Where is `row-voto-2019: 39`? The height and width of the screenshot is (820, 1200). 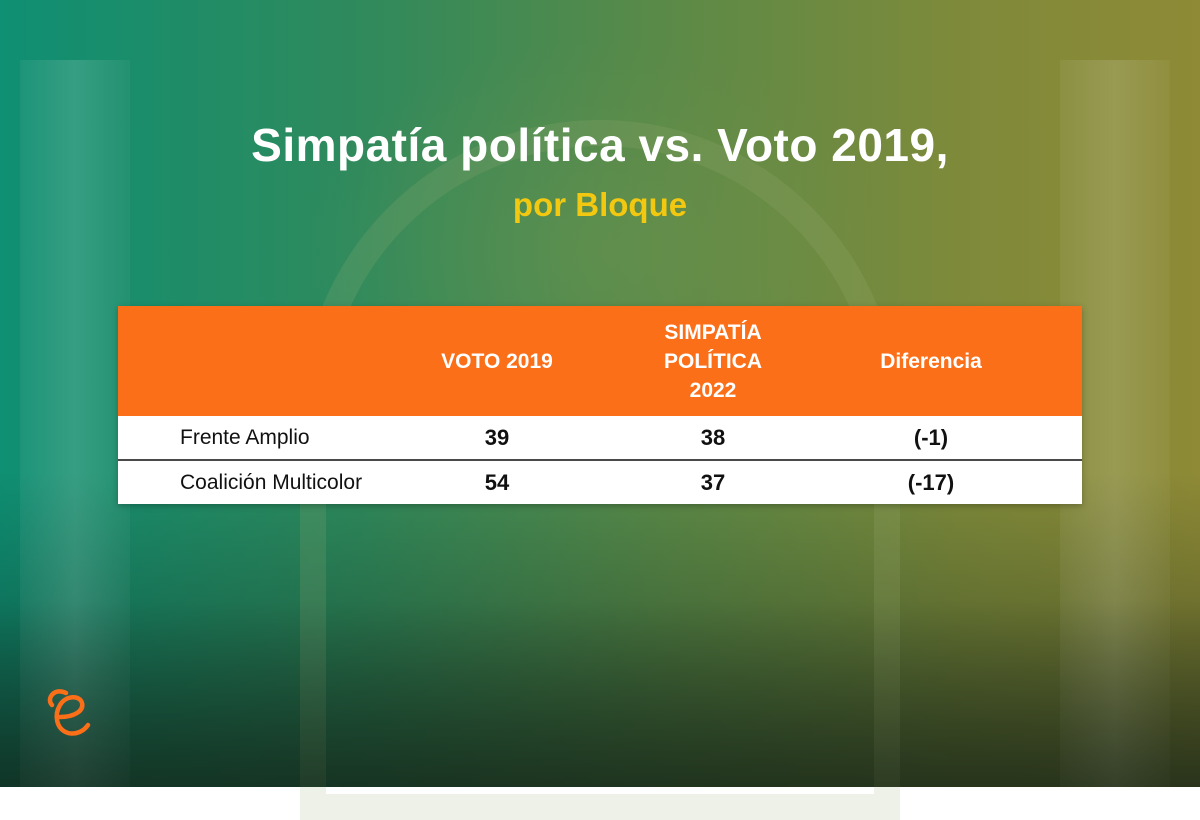 row-voto-2019: 39 is located at coordinates (497, 437).